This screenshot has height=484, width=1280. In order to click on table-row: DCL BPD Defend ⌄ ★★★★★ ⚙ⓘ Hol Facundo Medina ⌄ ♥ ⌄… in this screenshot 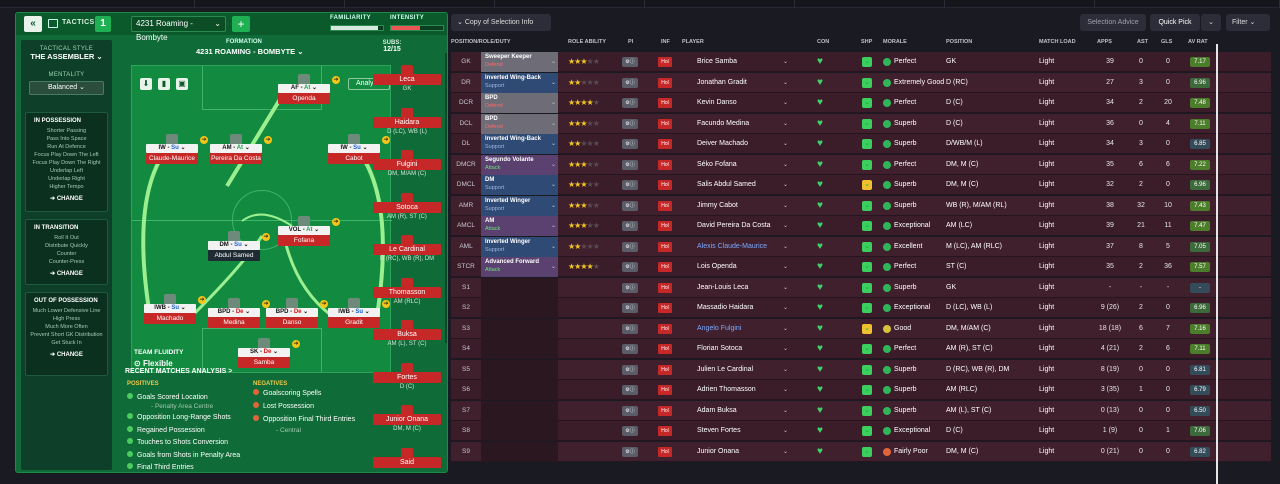, I will do `click(861, 123)`.